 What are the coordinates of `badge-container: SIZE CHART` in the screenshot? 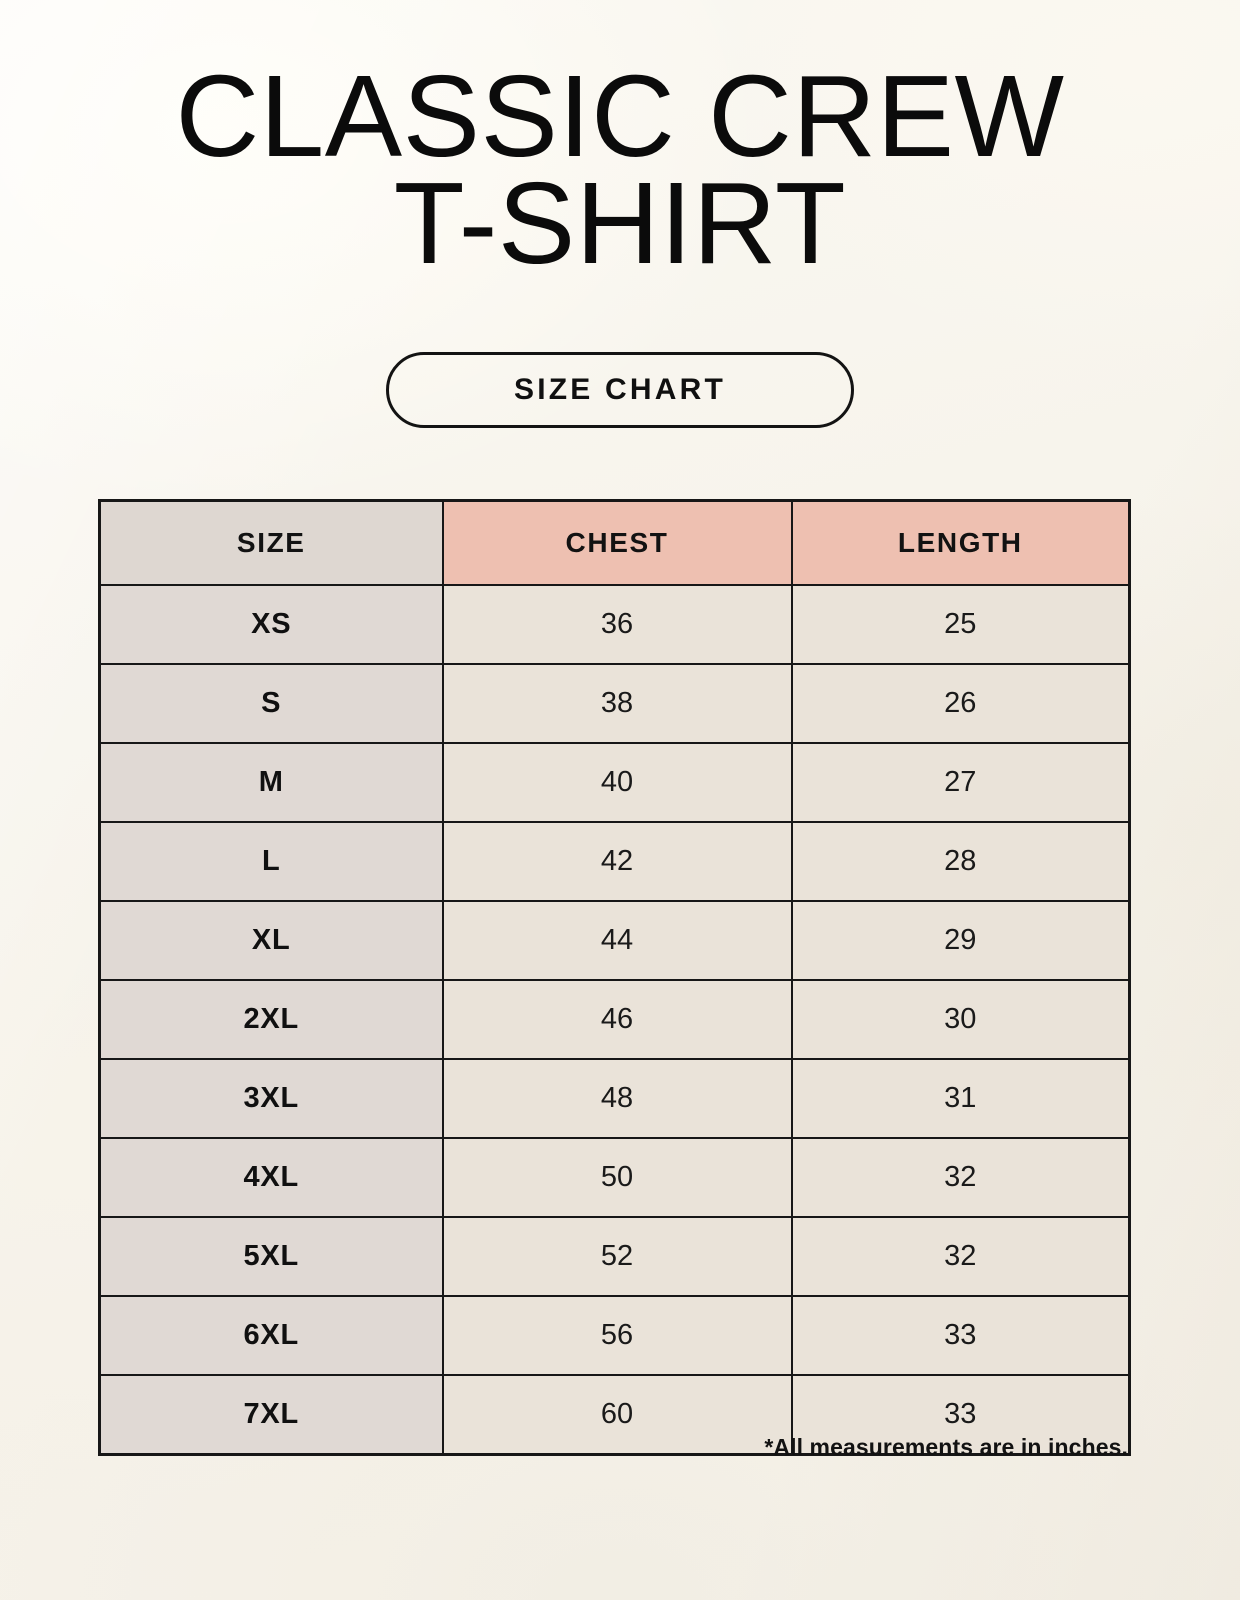 It's located at (620, 390).